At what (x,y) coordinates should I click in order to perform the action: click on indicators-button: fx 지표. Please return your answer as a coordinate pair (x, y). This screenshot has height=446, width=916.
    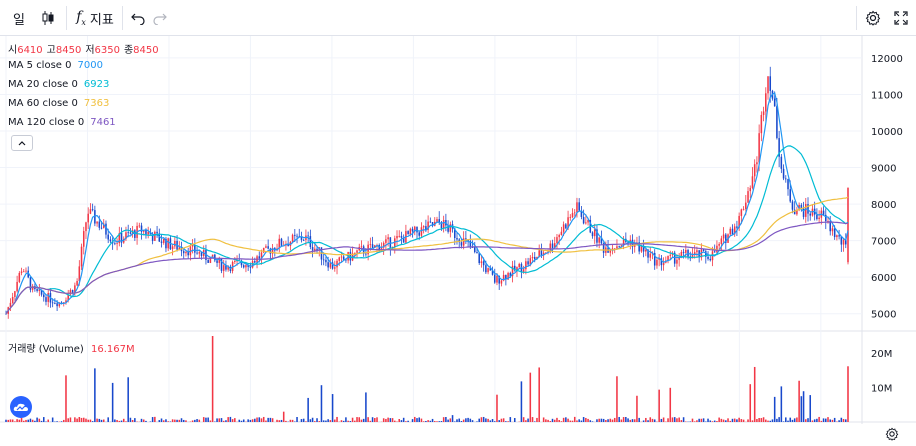
    Looking at the image, I should click on (95, 18).